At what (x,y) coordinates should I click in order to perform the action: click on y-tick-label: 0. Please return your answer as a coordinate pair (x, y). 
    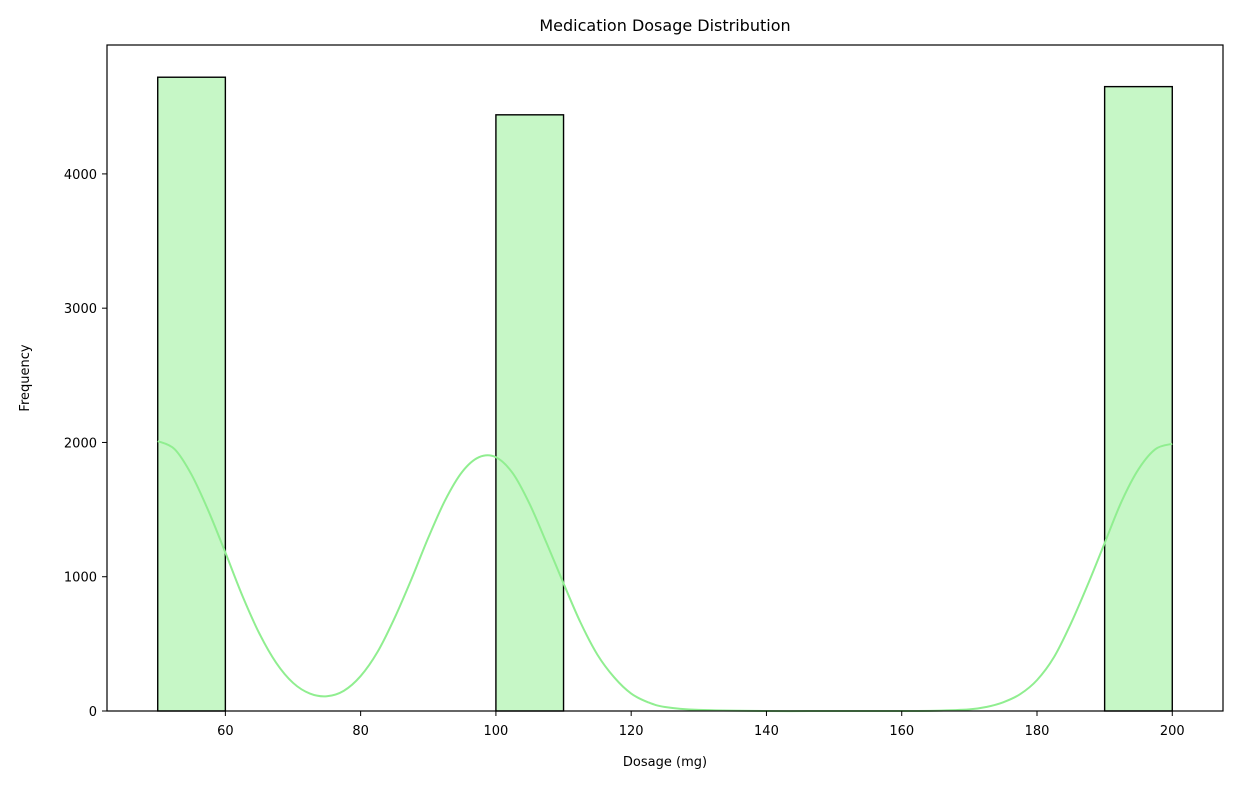
    Looking at the image, I should click on (93, 712).